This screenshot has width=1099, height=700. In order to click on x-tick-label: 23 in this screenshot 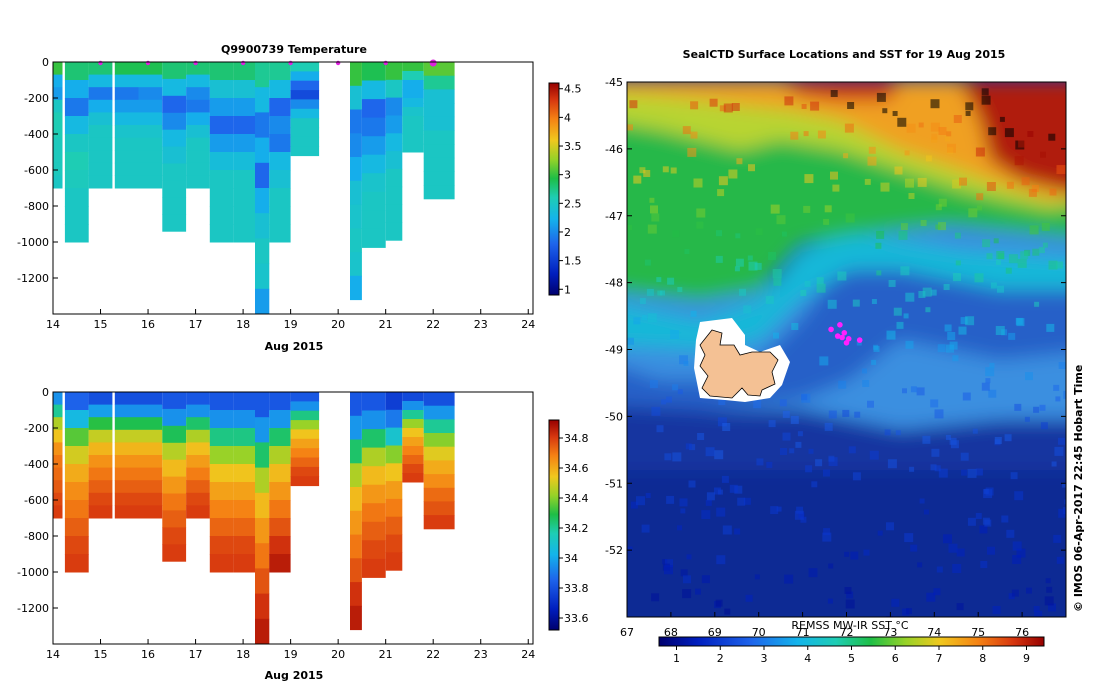, I will do `click(481, 324)`.